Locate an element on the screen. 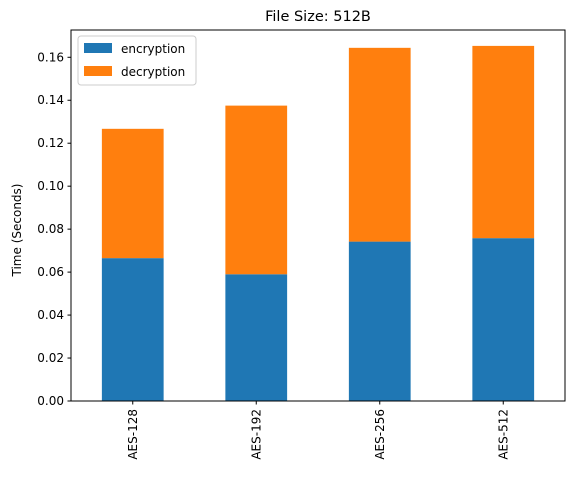 This screenshot has width=576, height=480. x-tick-label-aes-192: AES-192 is located at coordinates (256, 434).